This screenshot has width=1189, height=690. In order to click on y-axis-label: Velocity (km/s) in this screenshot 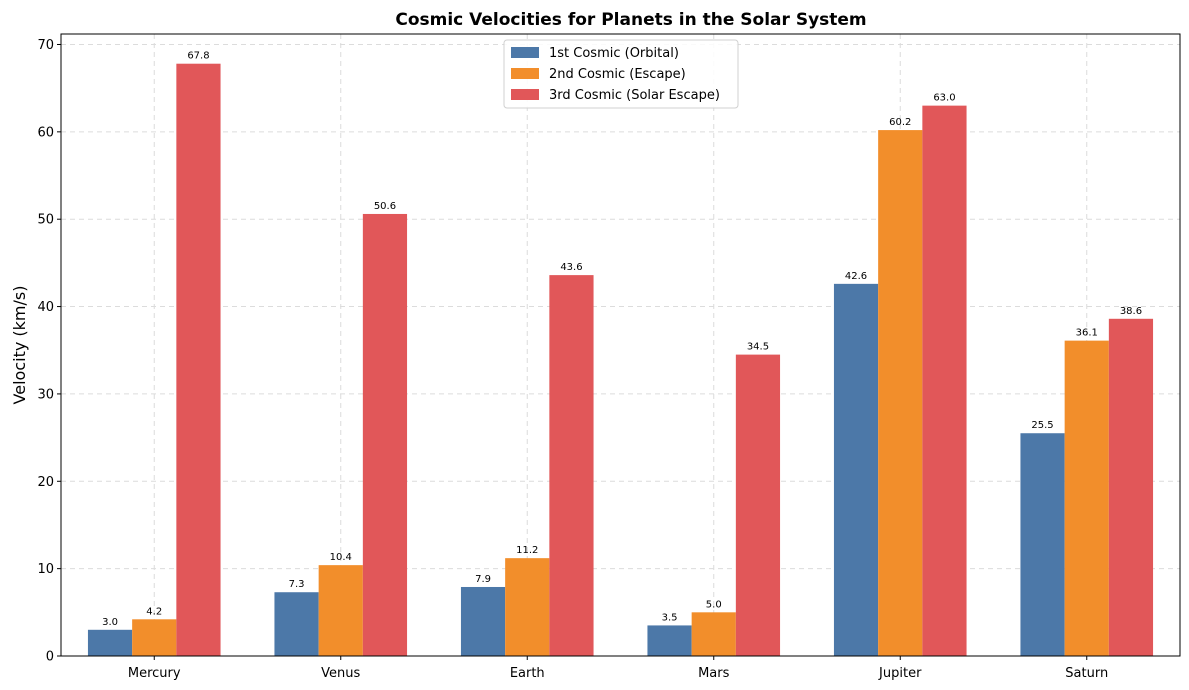, I will do `click(19, 345)`.